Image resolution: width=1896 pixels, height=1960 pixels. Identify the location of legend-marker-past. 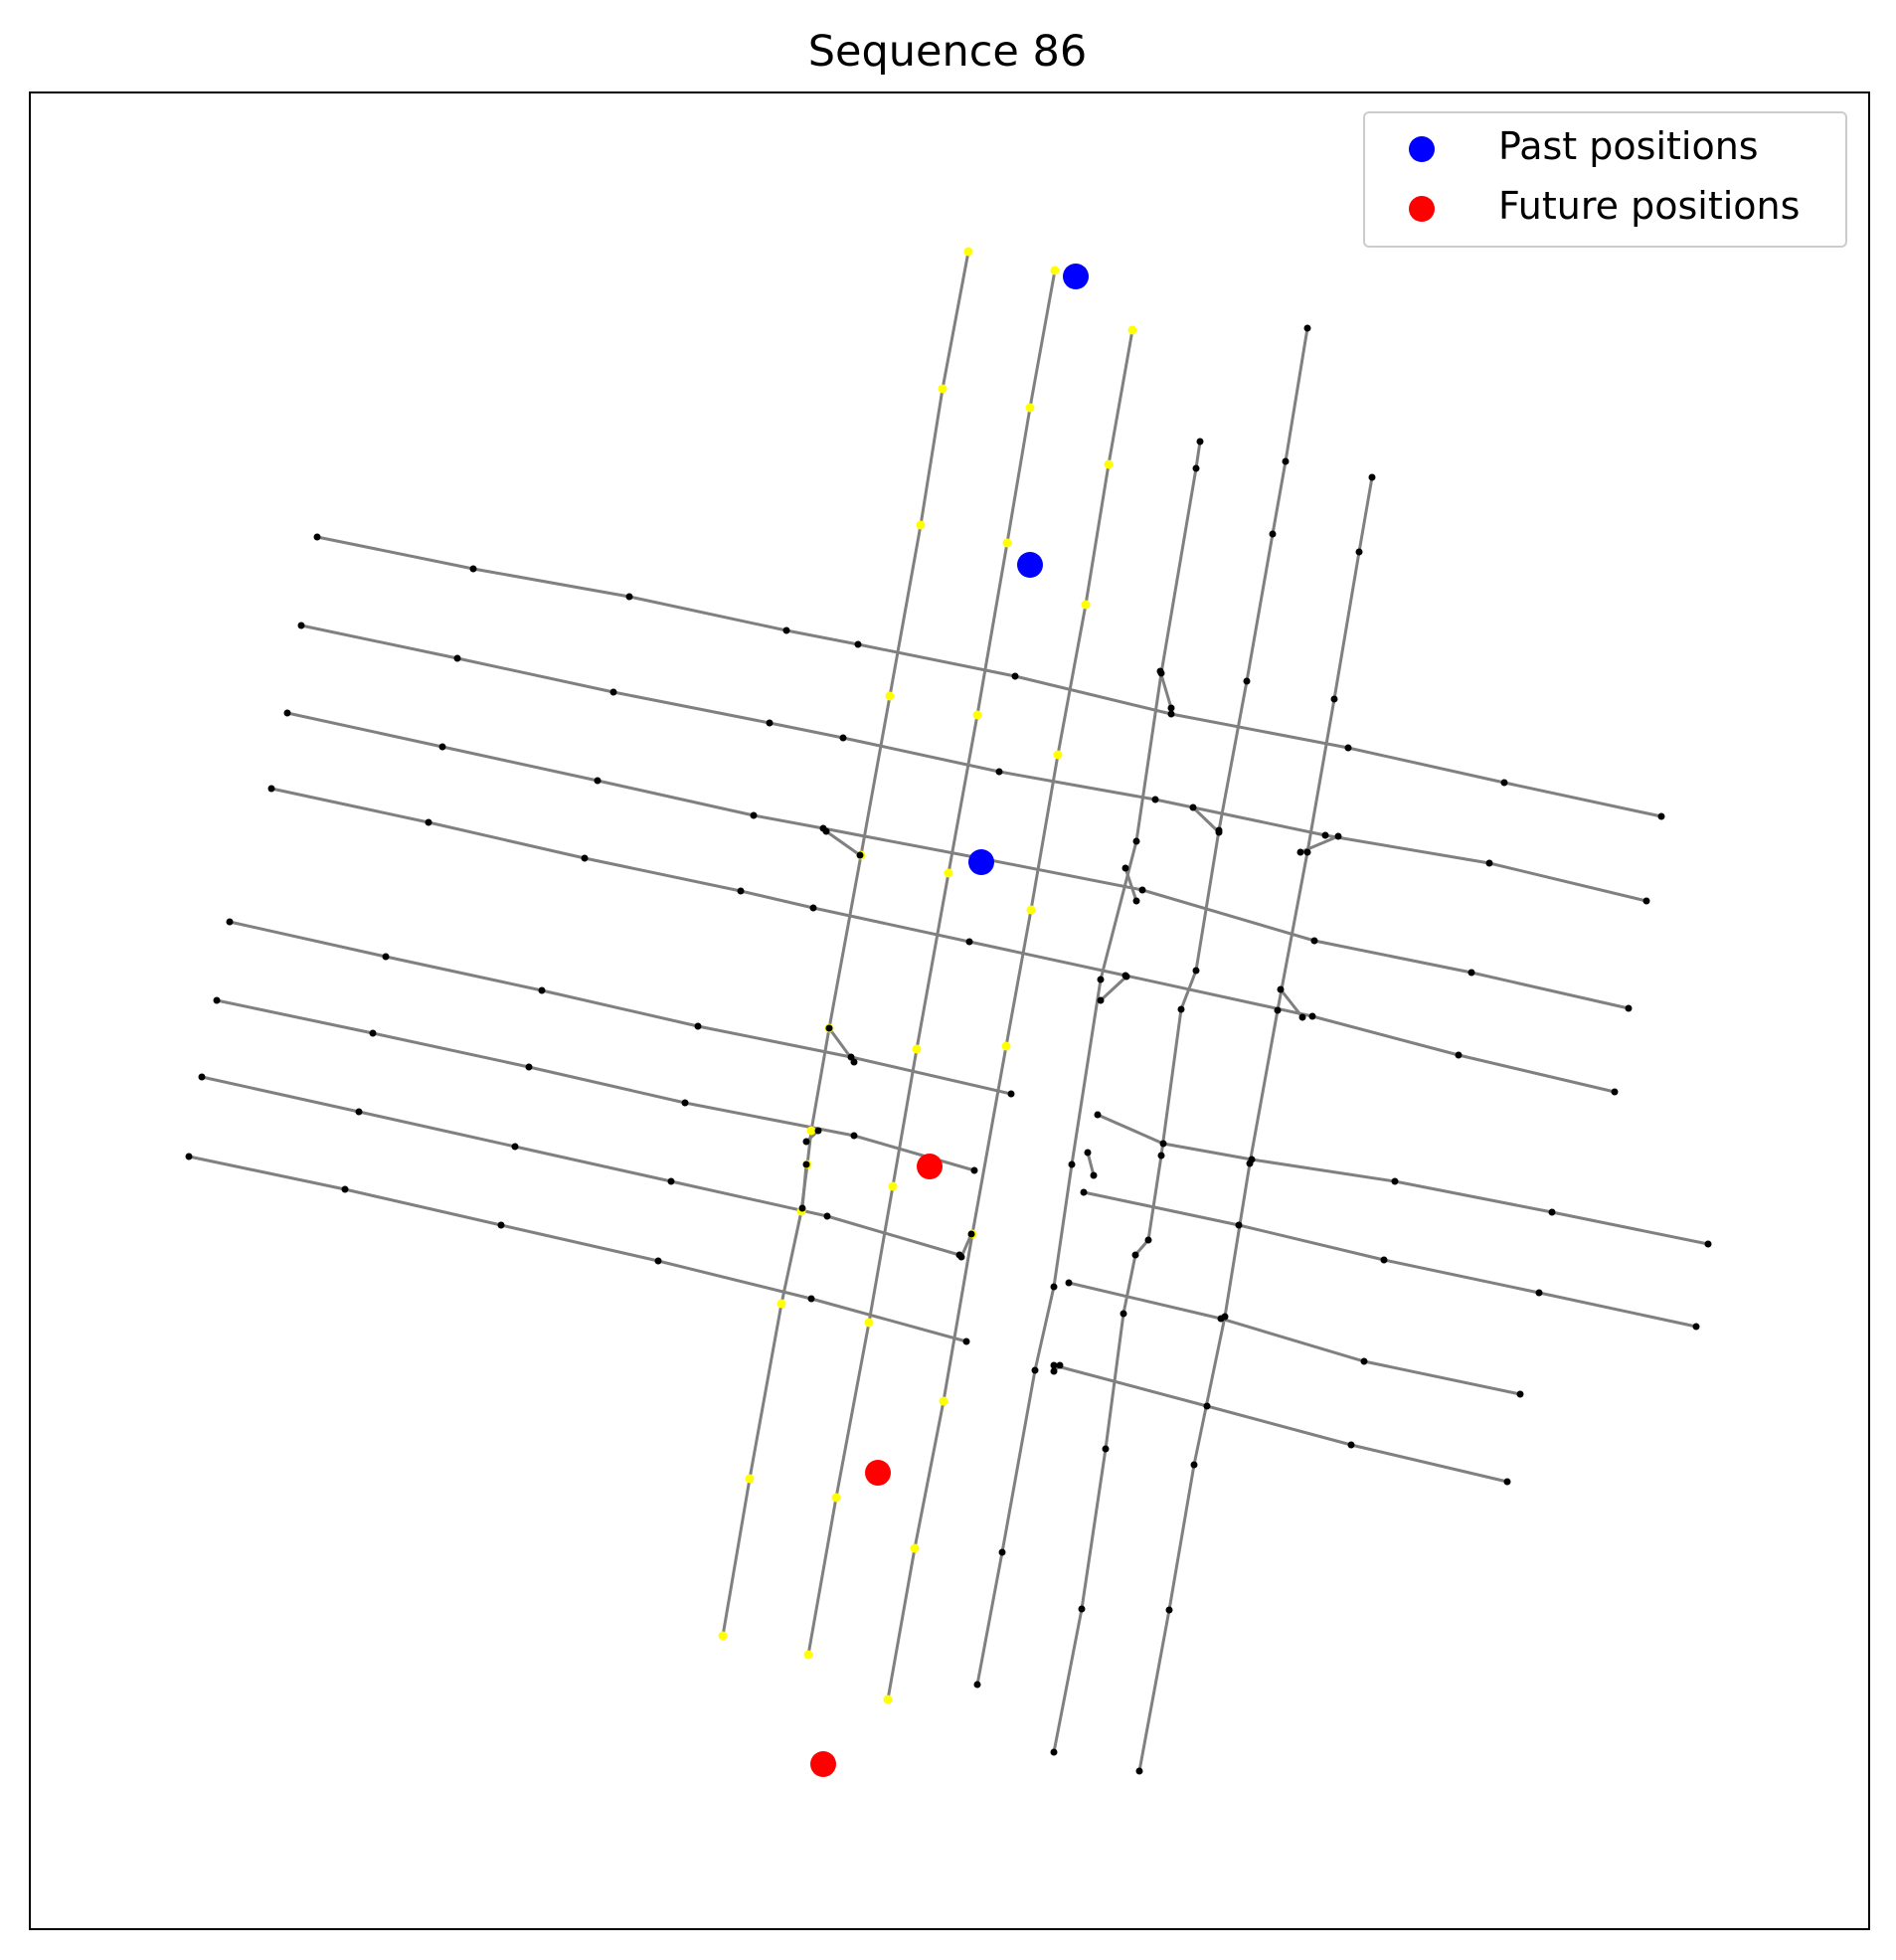
(1422, 149).